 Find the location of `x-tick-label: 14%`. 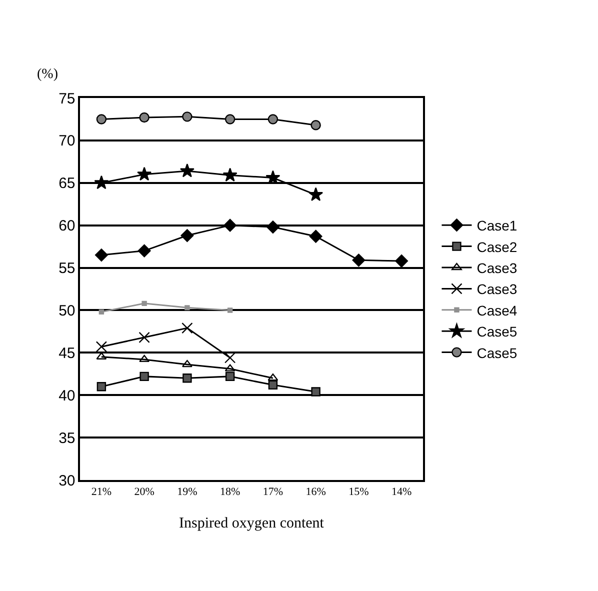

x-tick-label: 14% is located at coordinates (401, 492).